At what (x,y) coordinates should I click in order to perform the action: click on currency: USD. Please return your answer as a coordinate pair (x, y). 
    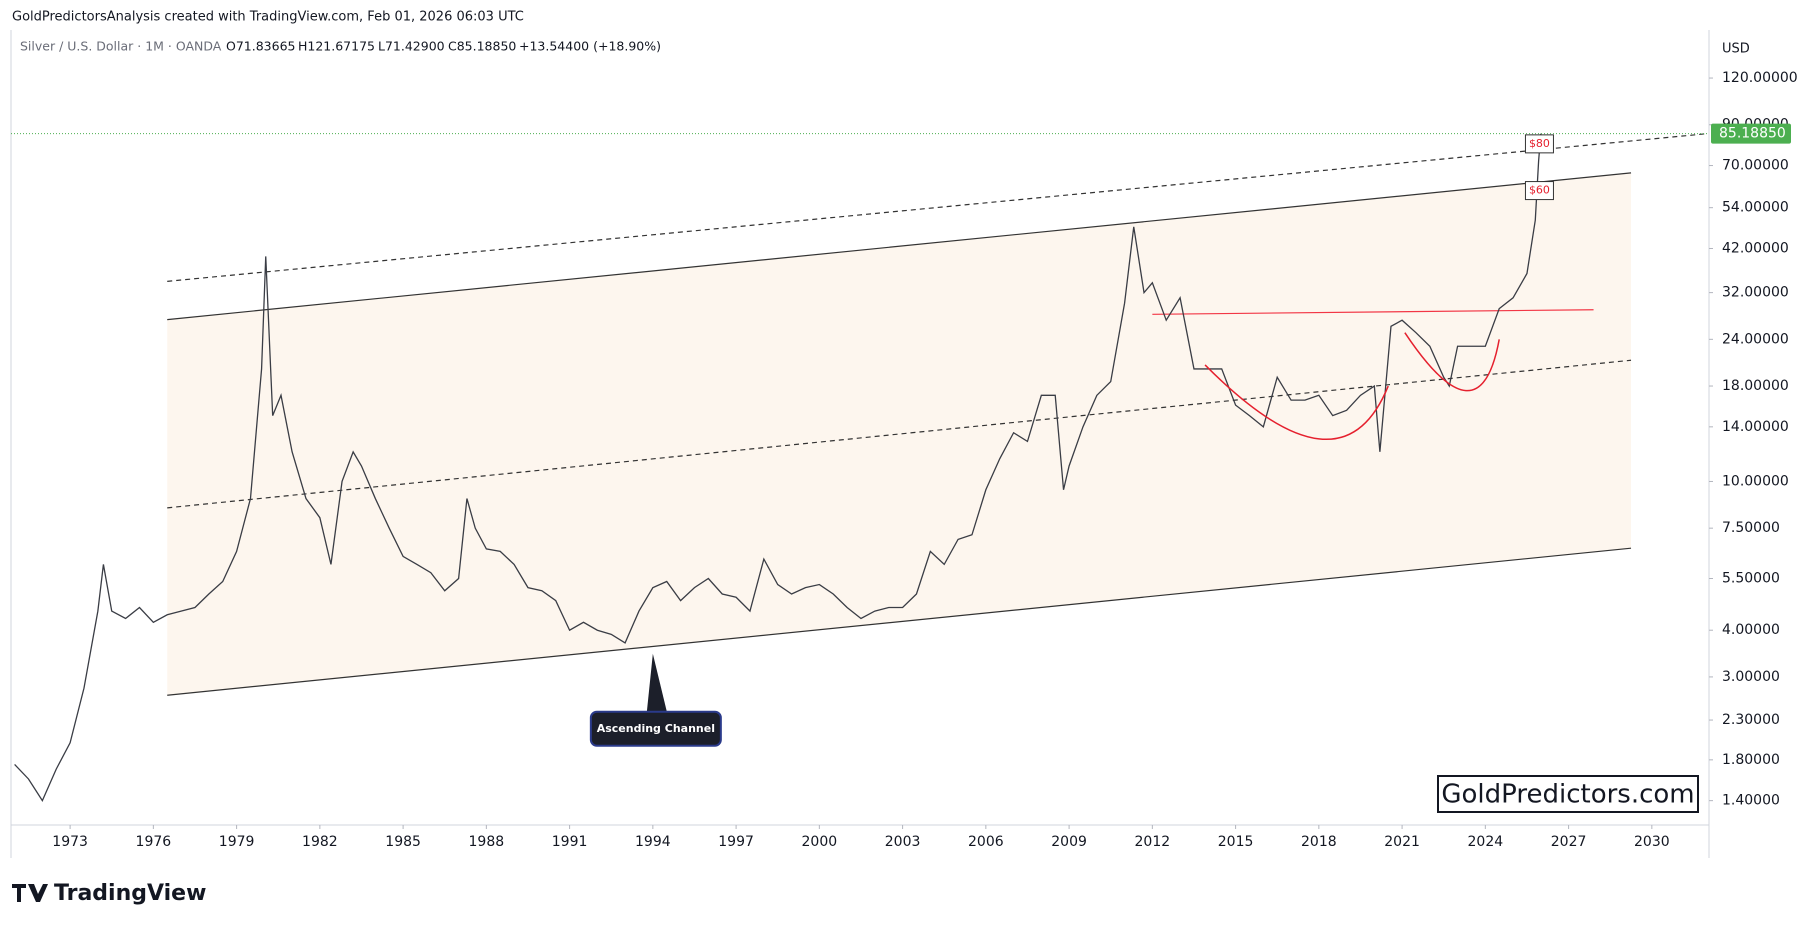
    Looking at the image, I should click on (1736, 49).